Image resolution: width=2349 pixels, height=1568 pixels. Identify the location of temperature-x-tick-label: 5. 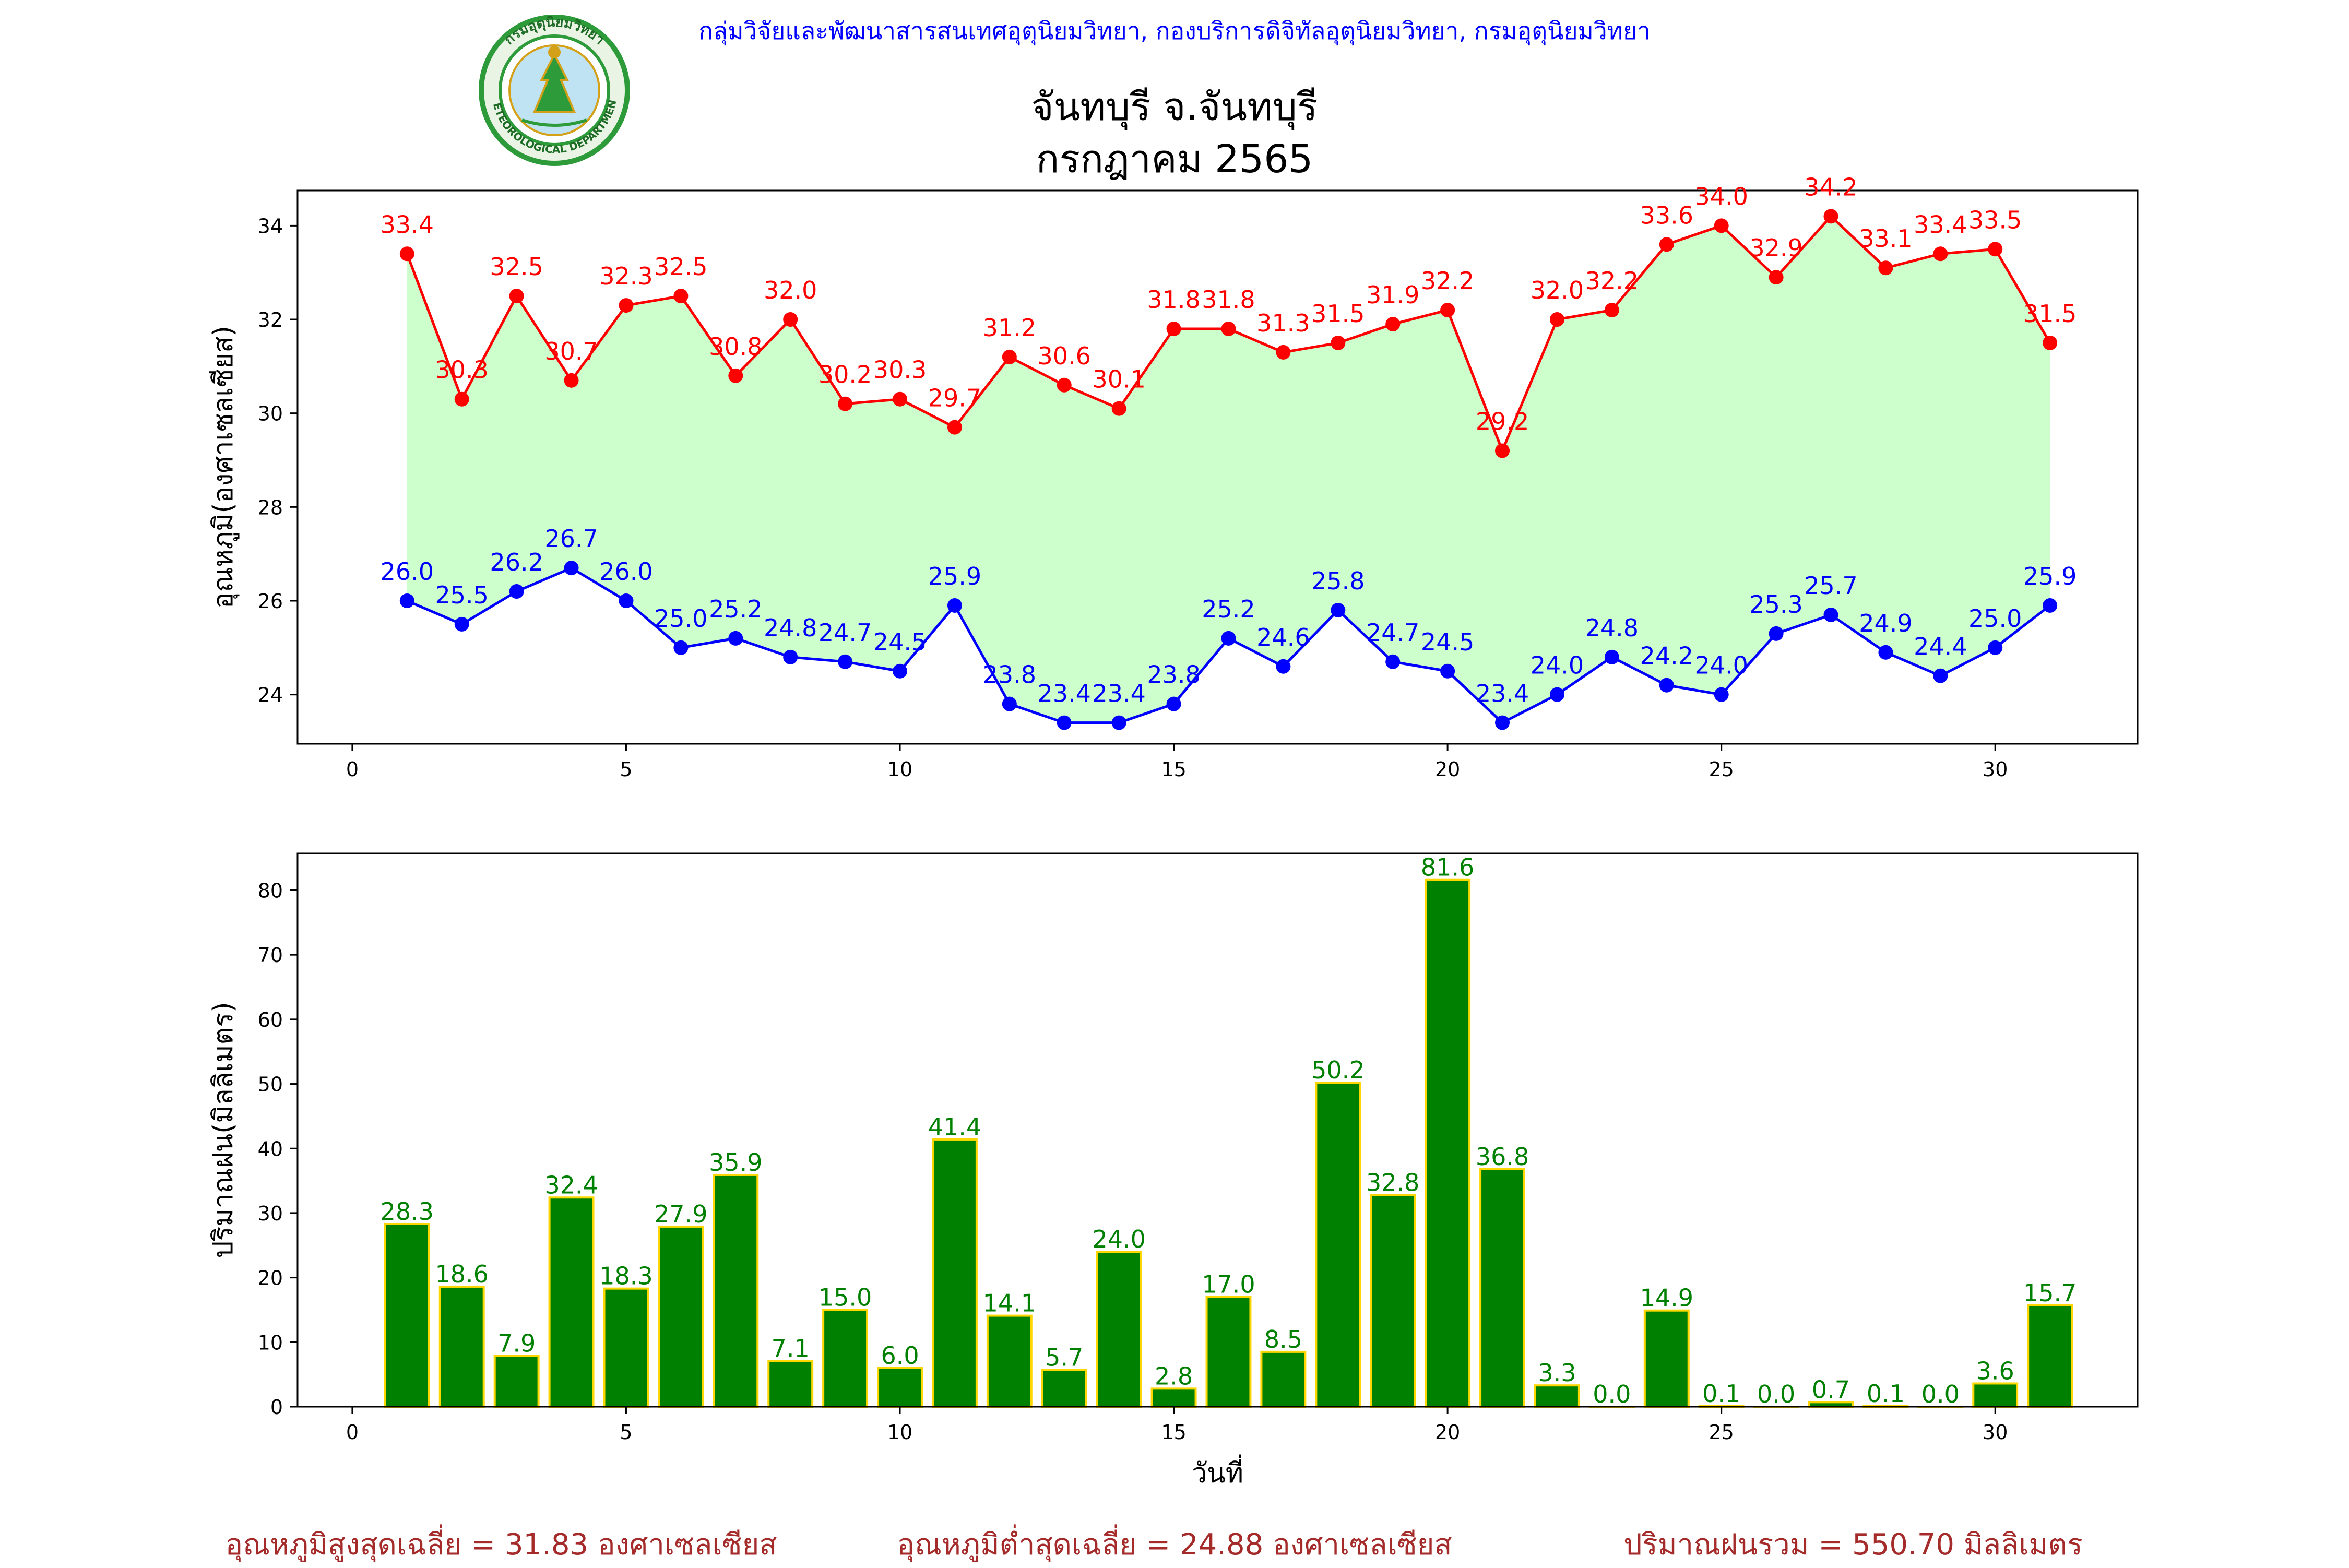
(626, 769).